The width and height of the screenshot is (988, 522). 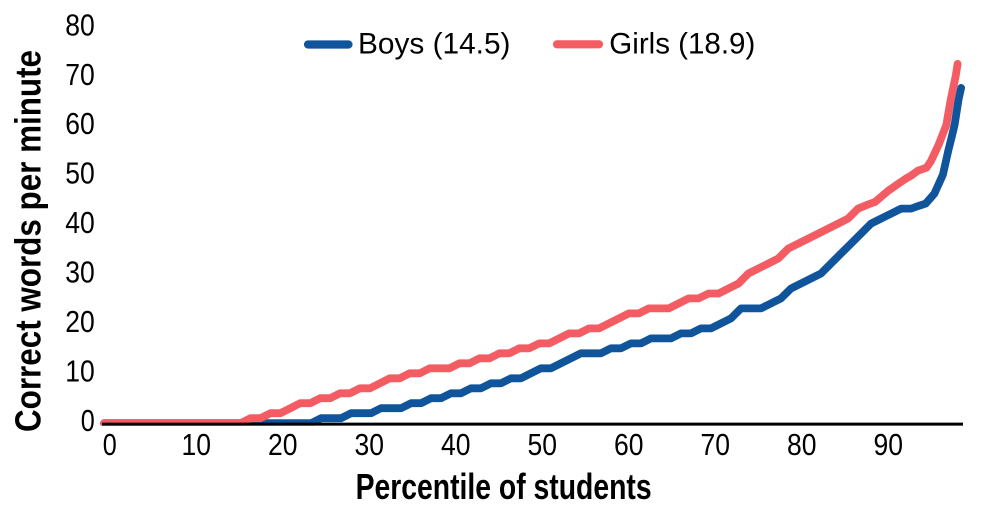 I want to click on svg-text: Percentile of students, so click(x=504, y=486).